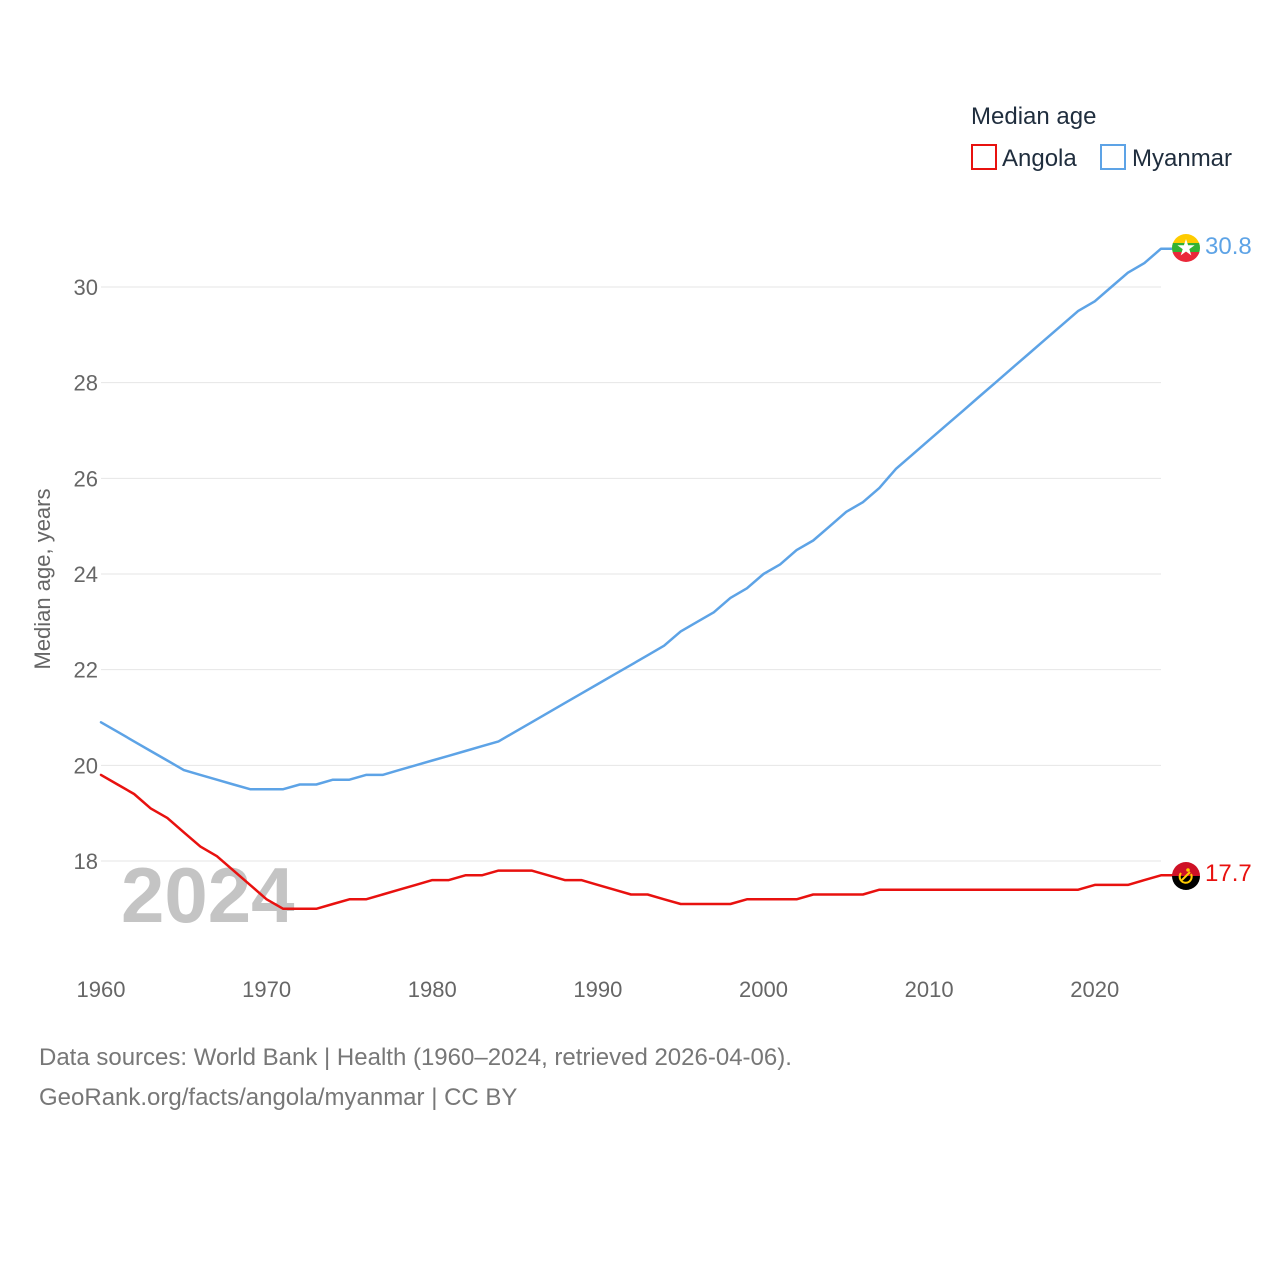 The height and width of the screenshot is (1280, 1280). What do you see at coordinates (1186, 876) in the screenshot?
I see `angola-flag-icon` at bounding box center [1186, 876].